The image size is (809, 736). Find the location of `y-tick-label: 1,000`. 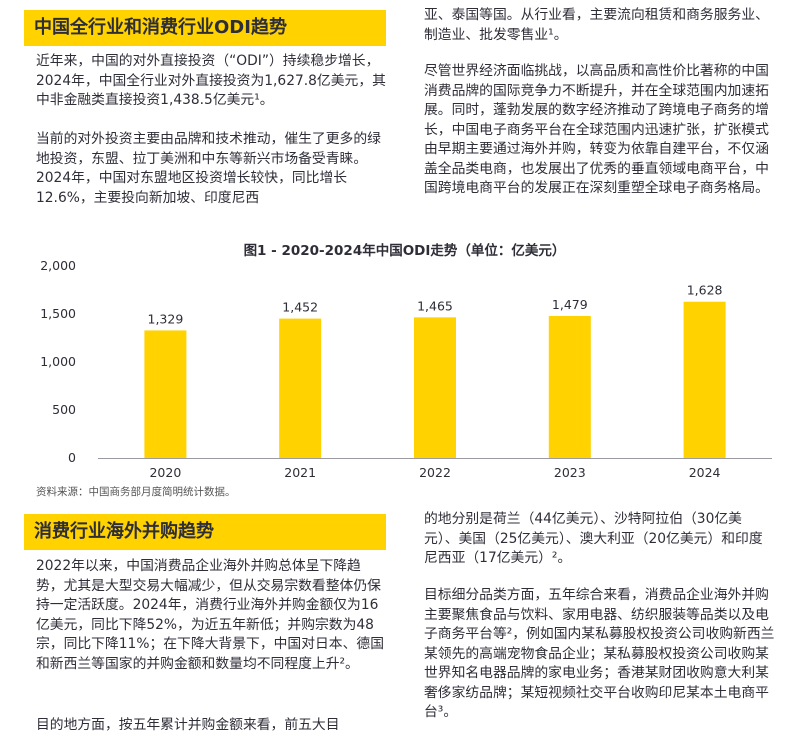

y-tick-label: 1,000 is located at coordinates (58, 361).